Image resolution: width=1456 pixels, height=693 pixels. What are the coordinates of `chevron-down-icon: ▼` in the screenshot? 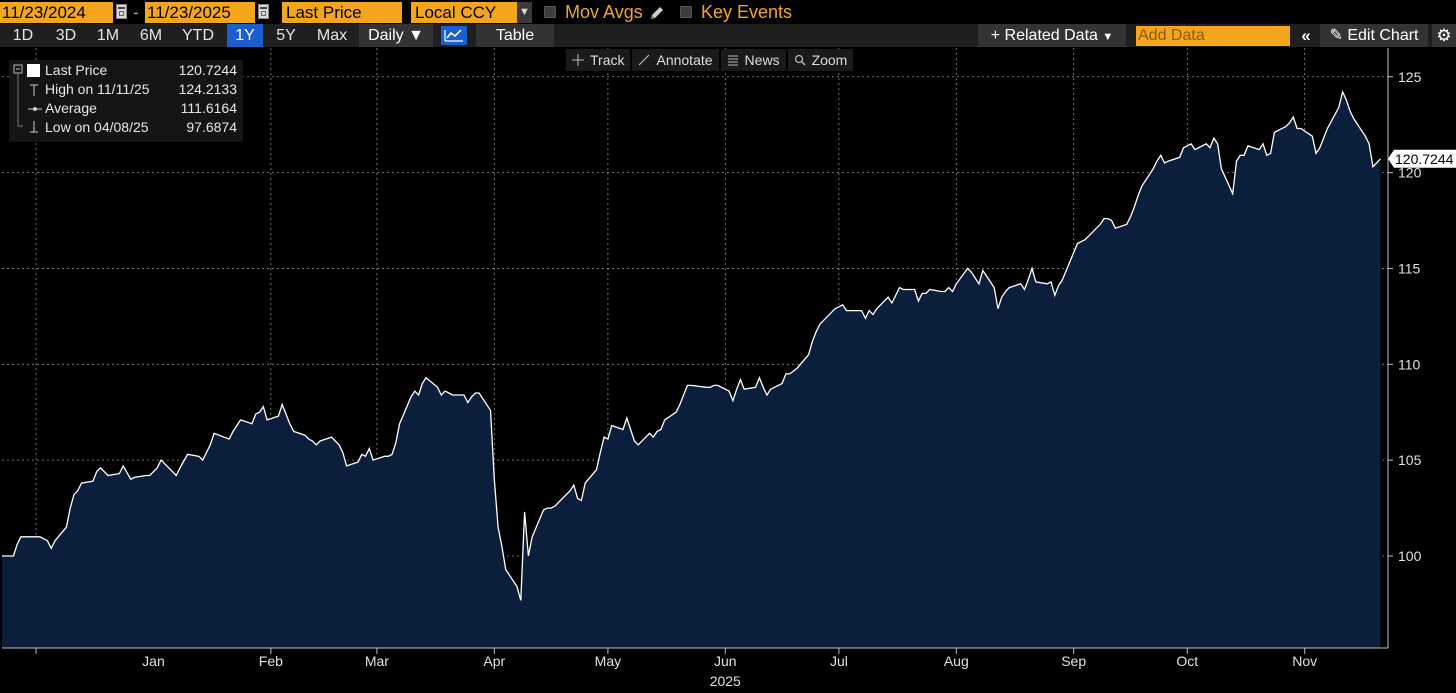 It's located at (524, 12).